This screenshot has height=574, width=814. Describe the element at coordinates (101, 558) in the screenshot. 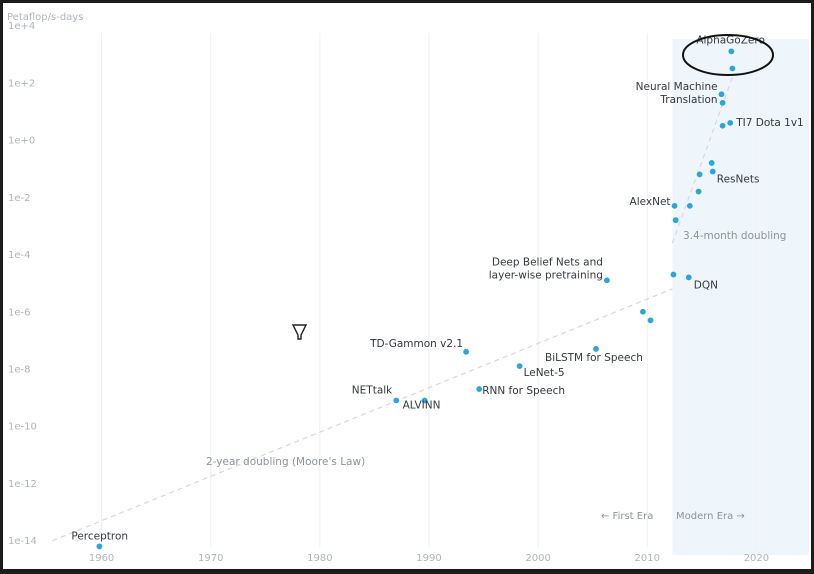

I see `x-tick-1960: 1960` at that location.